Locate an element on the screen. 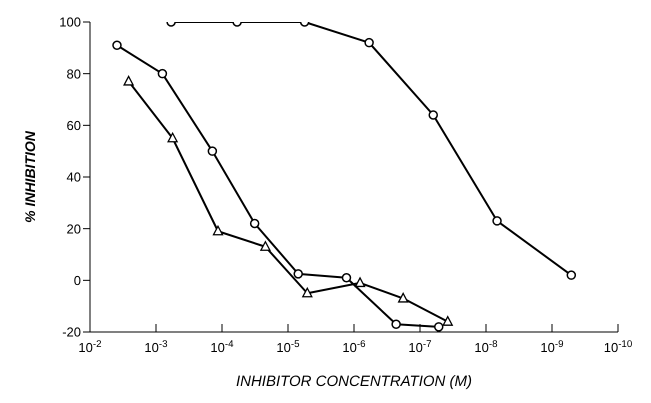  y-axis-title: % INHIBITION is located at coordinates (30, 176).